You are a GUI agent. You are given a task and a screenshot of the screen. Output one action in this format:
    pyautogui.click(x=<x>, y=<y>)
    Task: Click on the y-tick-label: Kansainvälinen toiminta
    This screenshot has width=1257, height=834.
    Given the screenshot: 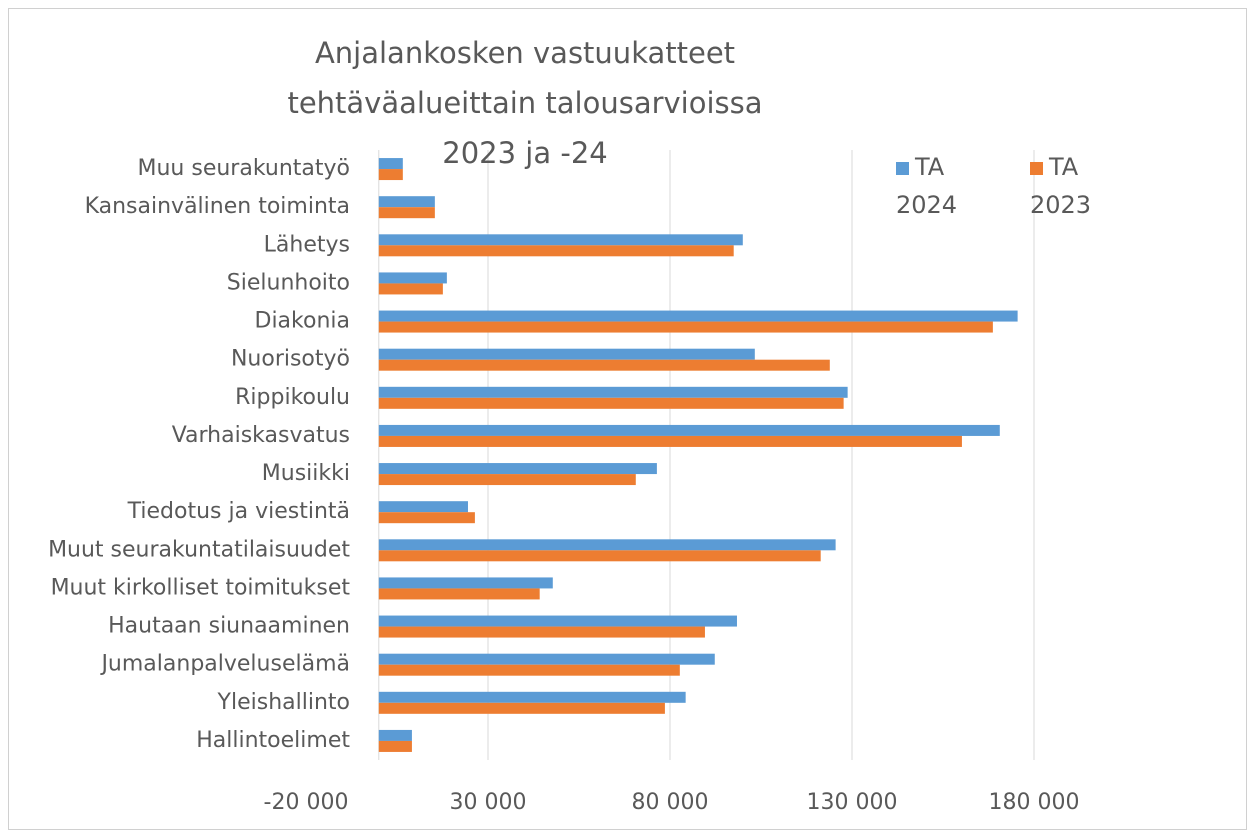 What is the action you would take?
    pyautogui.click(x=217, y=206)
    